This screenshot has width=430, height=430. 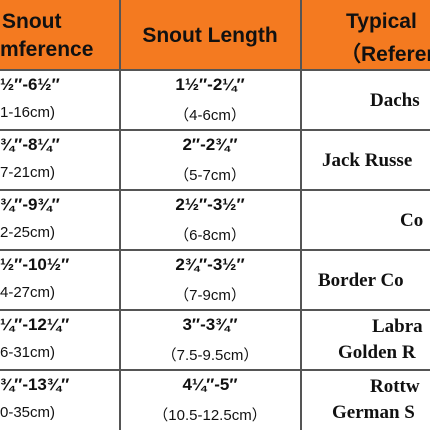 What do you see at coordinates (397, 326) in the screenshot?
I see `breed: Labra` at bounding box center [397, 326].